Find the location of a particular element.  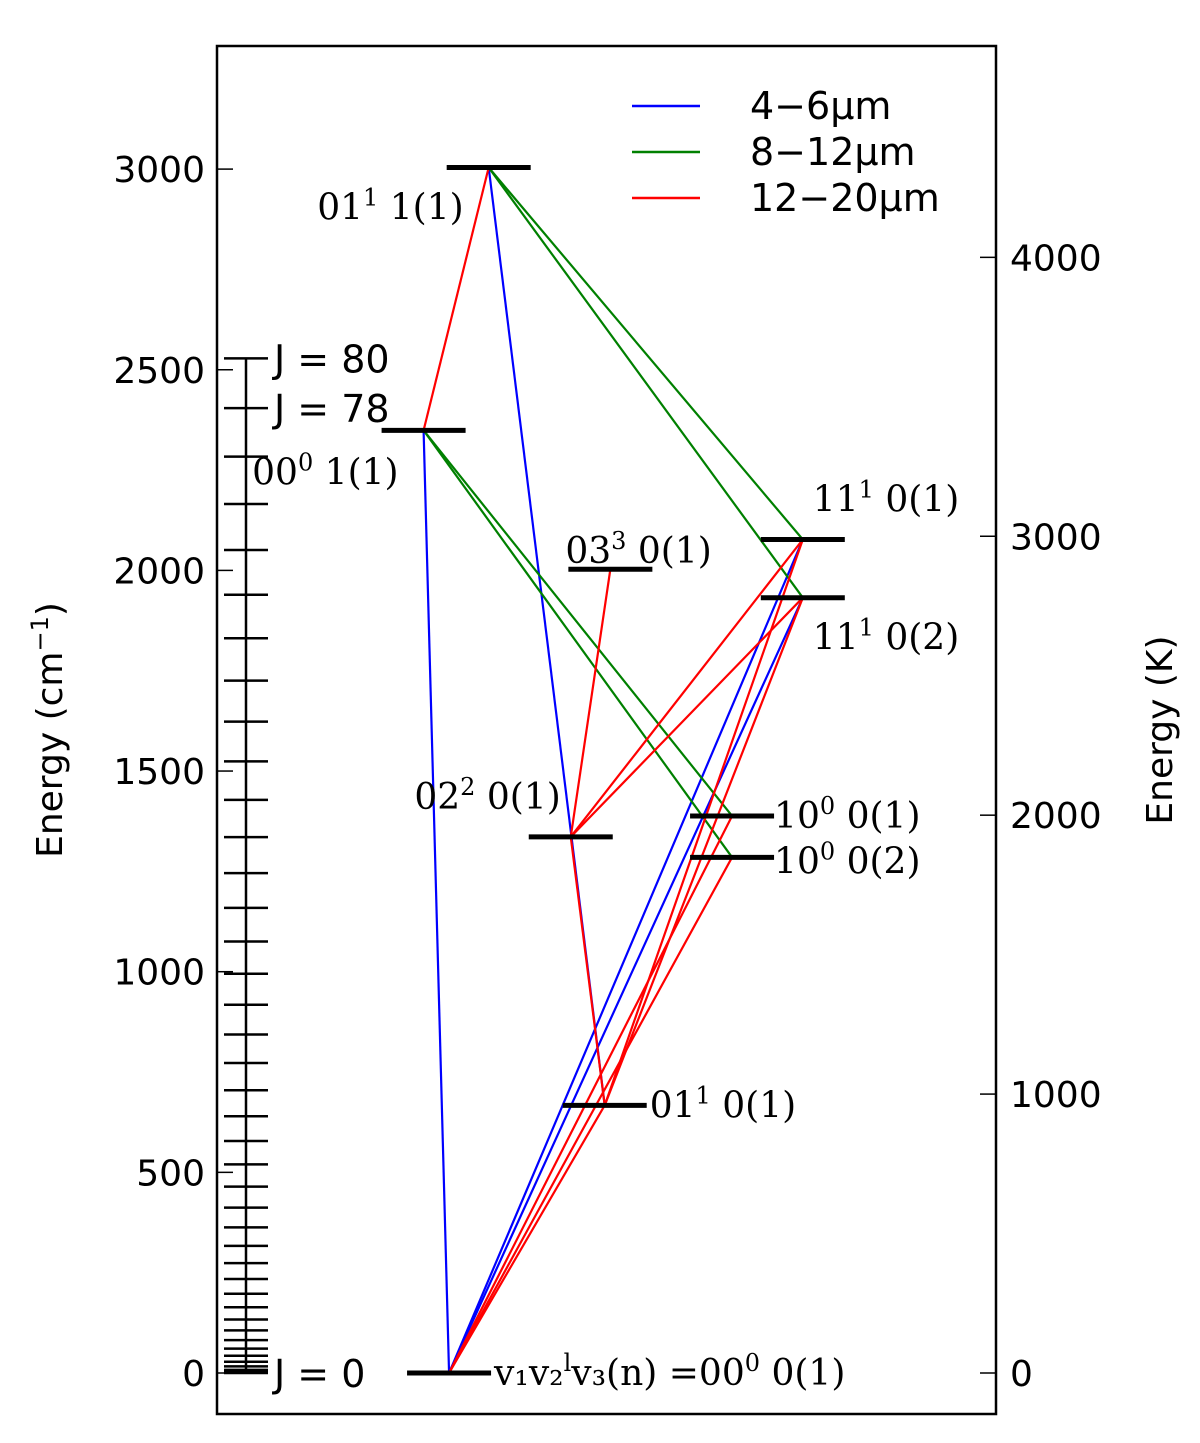

left-tick-label: 2500 is located at coordinates (159, 371).